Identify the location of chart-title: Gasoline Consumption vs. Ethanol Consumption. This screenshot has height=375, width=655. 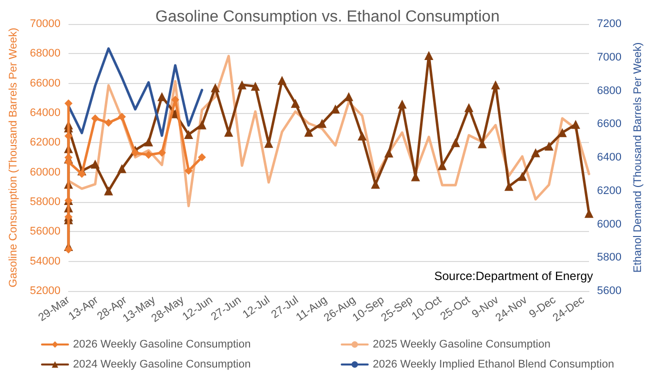
(327, 17).